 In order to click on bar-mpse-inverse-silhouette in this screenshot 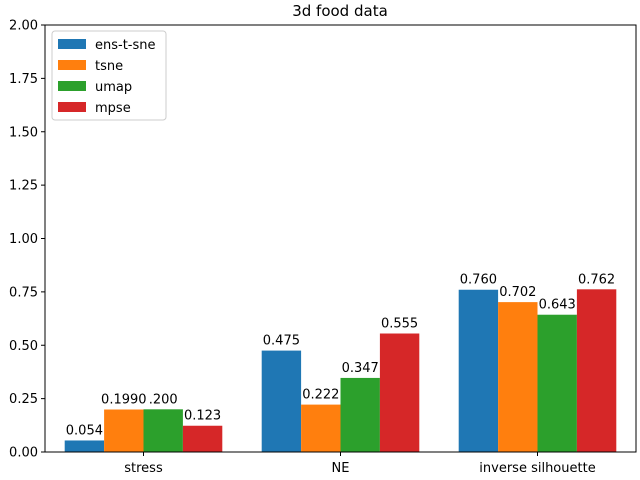, I will do `click(596, 370)`.